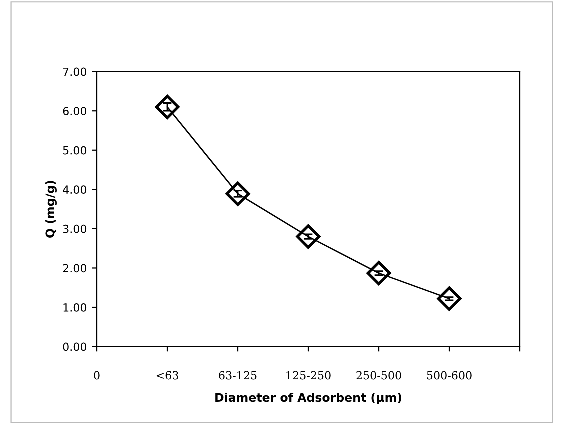  What do you see at coordinates (308, 375) in the screenshot?
I see `x-tick-label: 125-250` at bounding box center [308, 375].